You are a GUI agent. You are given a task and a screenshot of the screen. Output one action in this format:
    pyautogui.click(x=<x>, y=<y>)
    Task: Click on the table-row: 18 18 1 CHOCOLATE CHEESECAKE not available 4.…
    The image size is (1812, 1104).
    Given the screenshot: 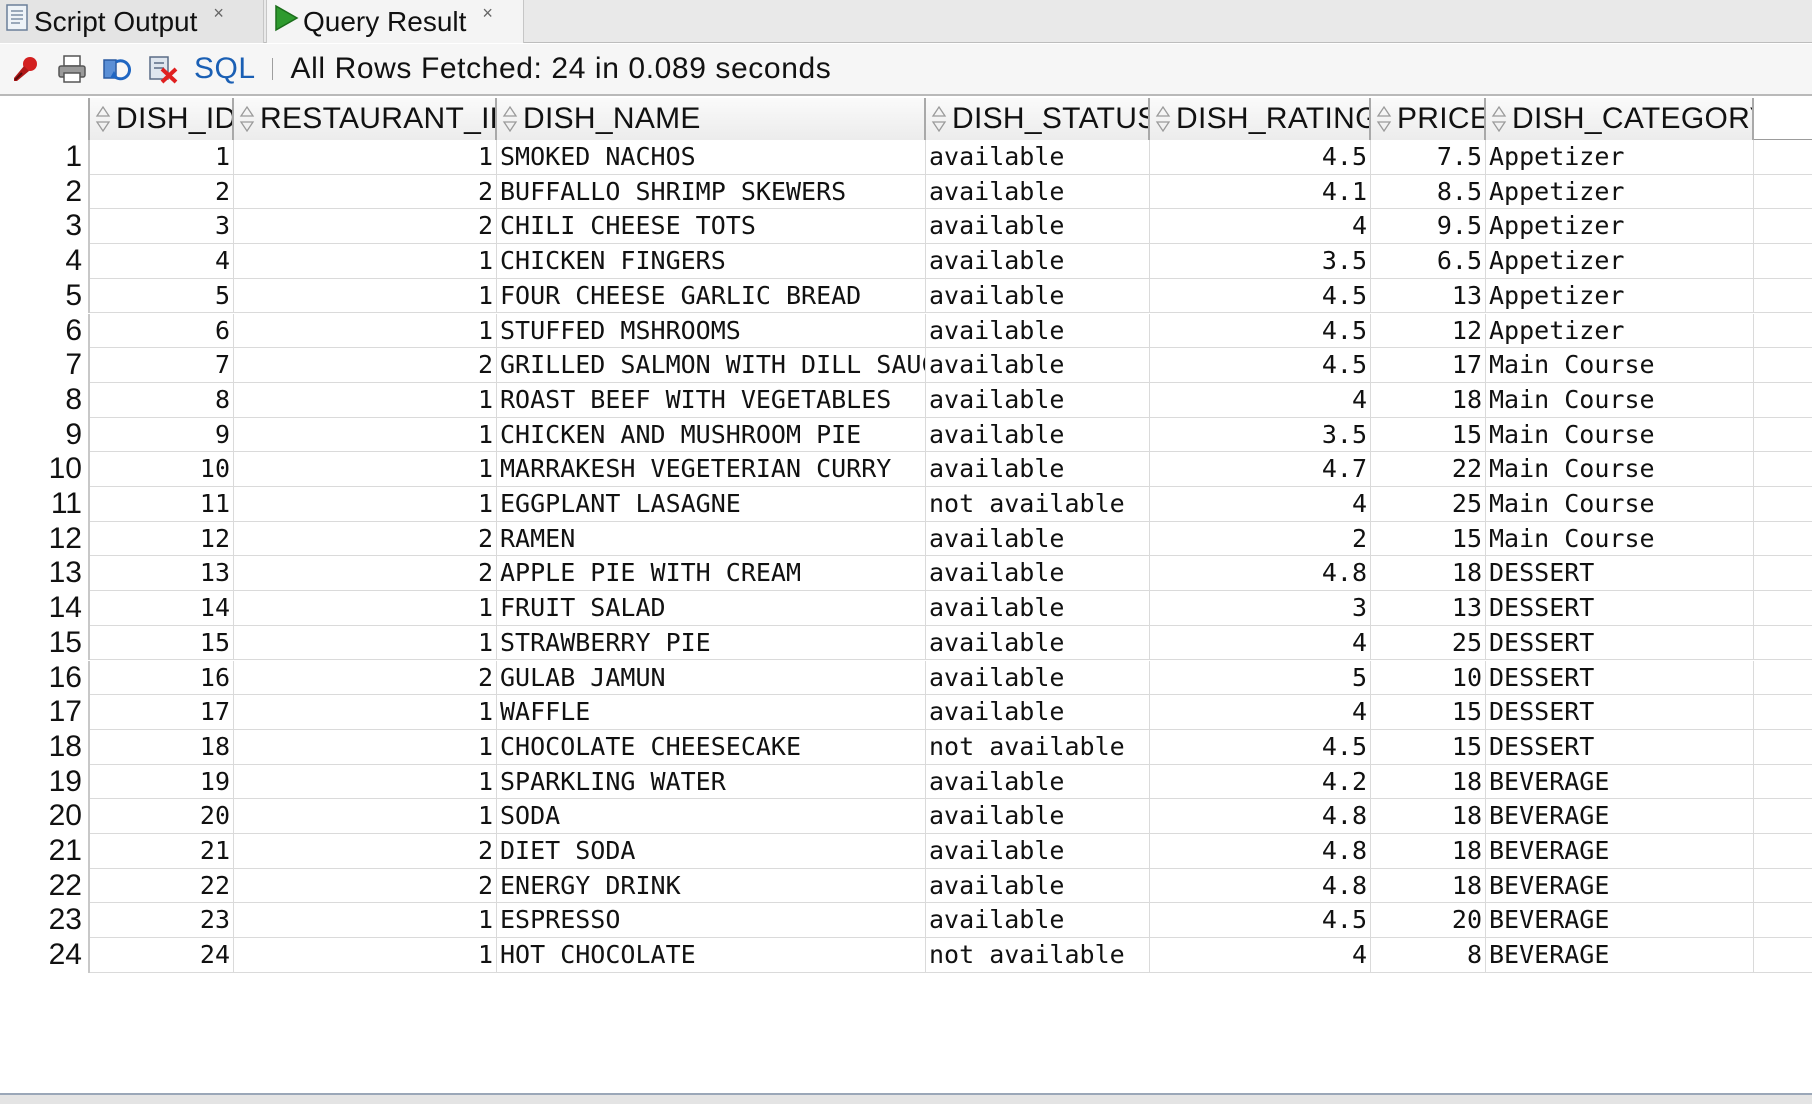 What is the action you would take?
    pyautogui.click(x=906, y=747)
    